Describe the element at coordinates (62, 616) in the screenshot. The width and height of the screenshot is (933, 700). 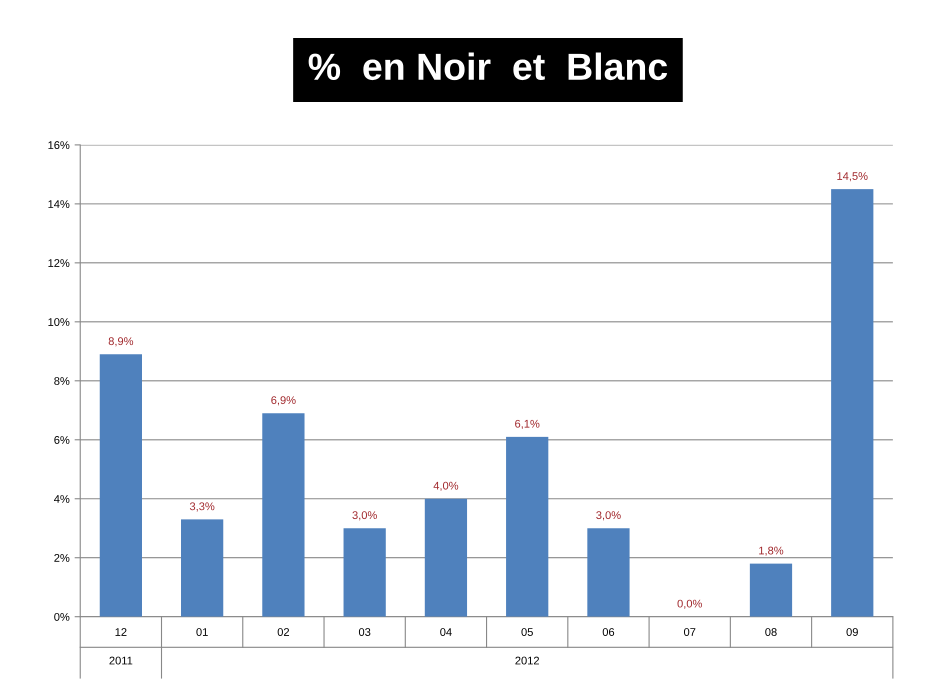
I see `y-tick-label: 0%` at that location.